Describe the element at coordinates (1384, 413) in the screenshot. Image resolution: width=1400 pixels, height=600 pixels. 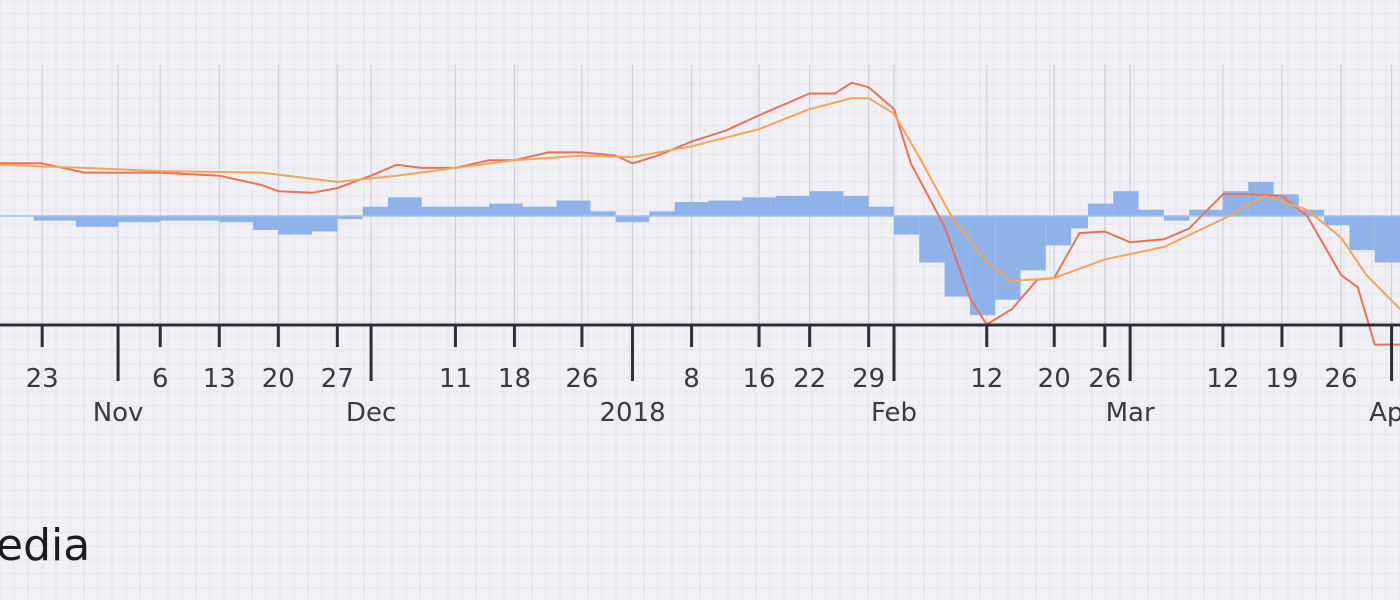
I see `month-tick-label: Apr` at that location.